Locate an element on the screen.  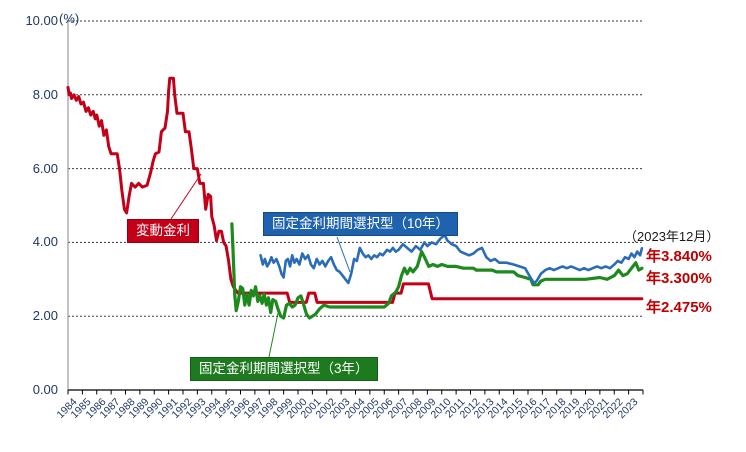
y-tick-label: 8.00 is located at coordinates (45, 94).